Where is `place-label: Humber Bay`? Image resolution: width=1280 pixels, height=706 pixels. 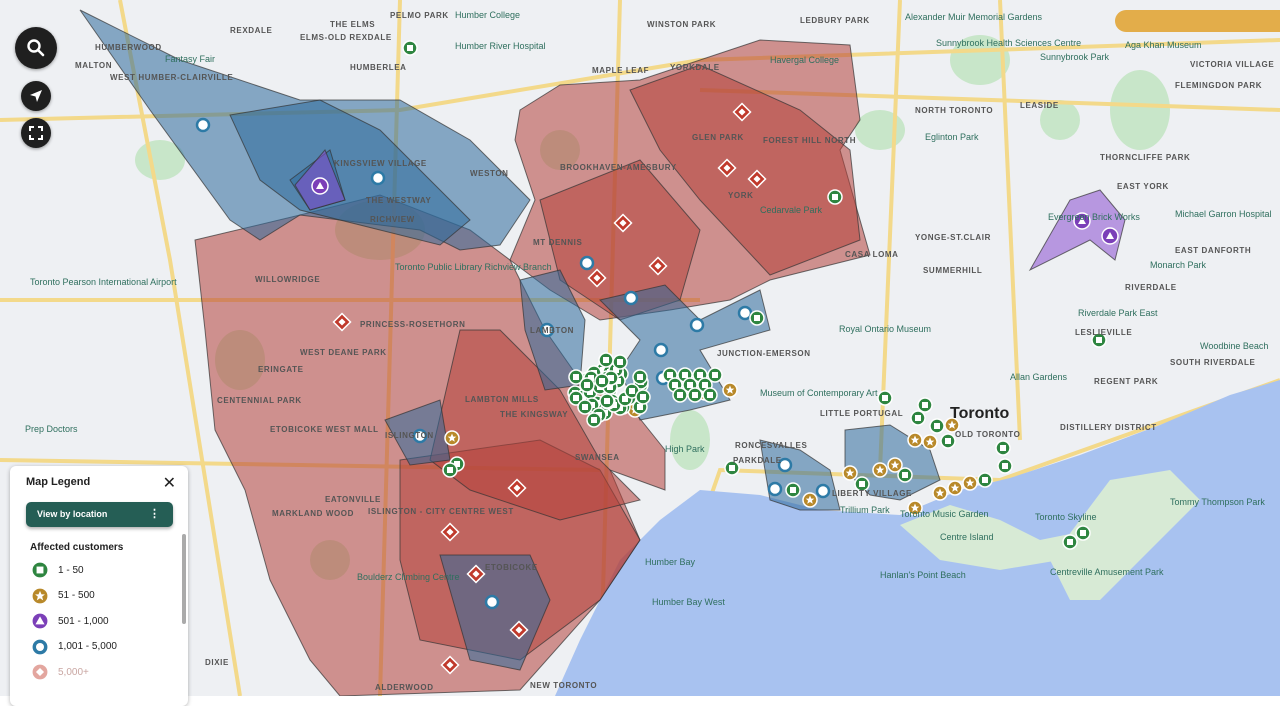
place-label: Humber Bay is located at coordinates (670, 562).